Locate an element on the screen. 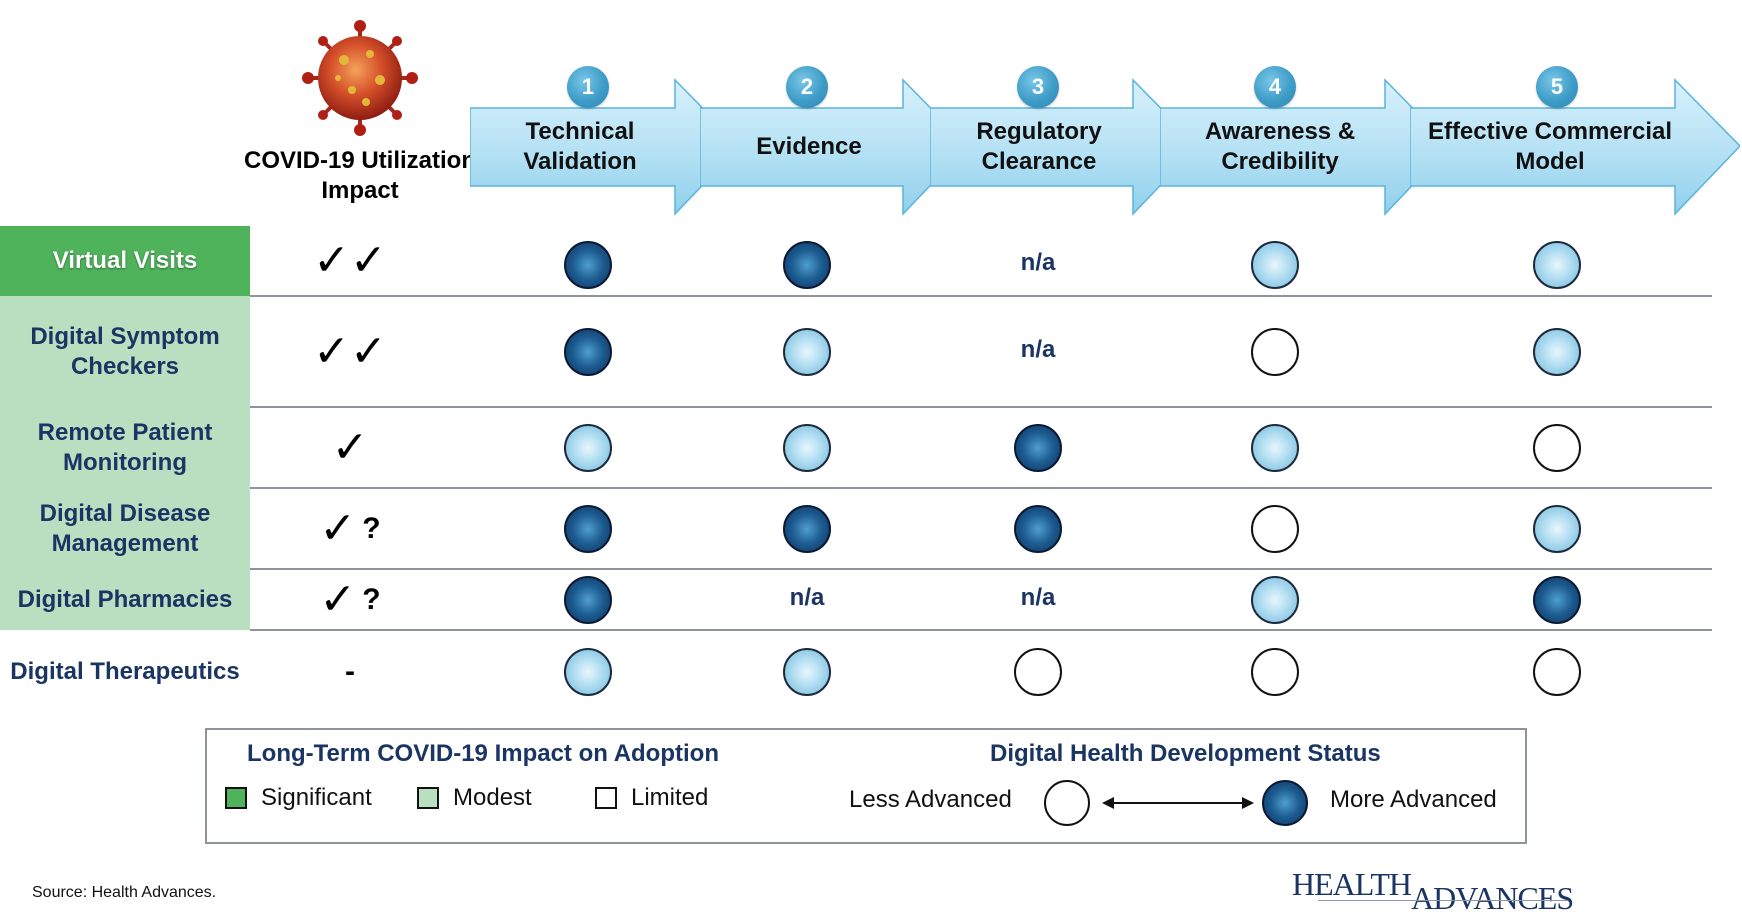  step-arrow-2: Evidence is located at coordinates (834, 147).